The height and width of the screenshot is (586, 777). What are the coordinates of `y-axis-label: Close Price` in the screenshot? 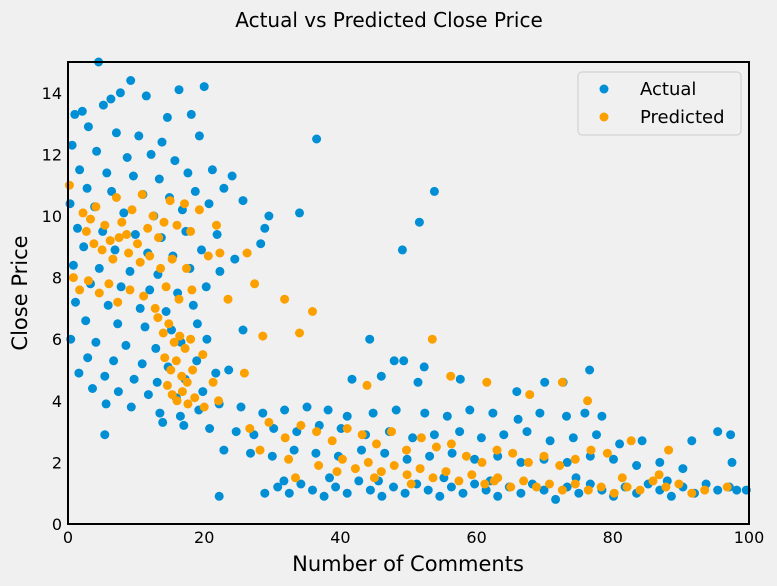 It's located at (20, 292).